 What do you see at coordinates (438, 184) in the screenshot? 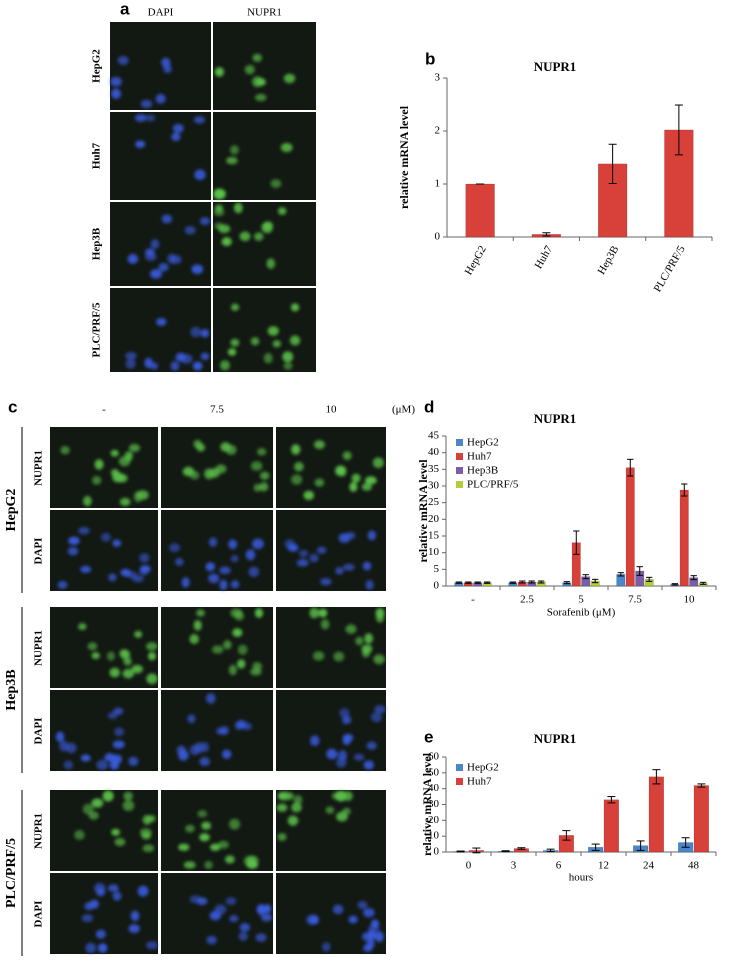
I see `y-tick-label: 1` at bounding box center [438, 184].